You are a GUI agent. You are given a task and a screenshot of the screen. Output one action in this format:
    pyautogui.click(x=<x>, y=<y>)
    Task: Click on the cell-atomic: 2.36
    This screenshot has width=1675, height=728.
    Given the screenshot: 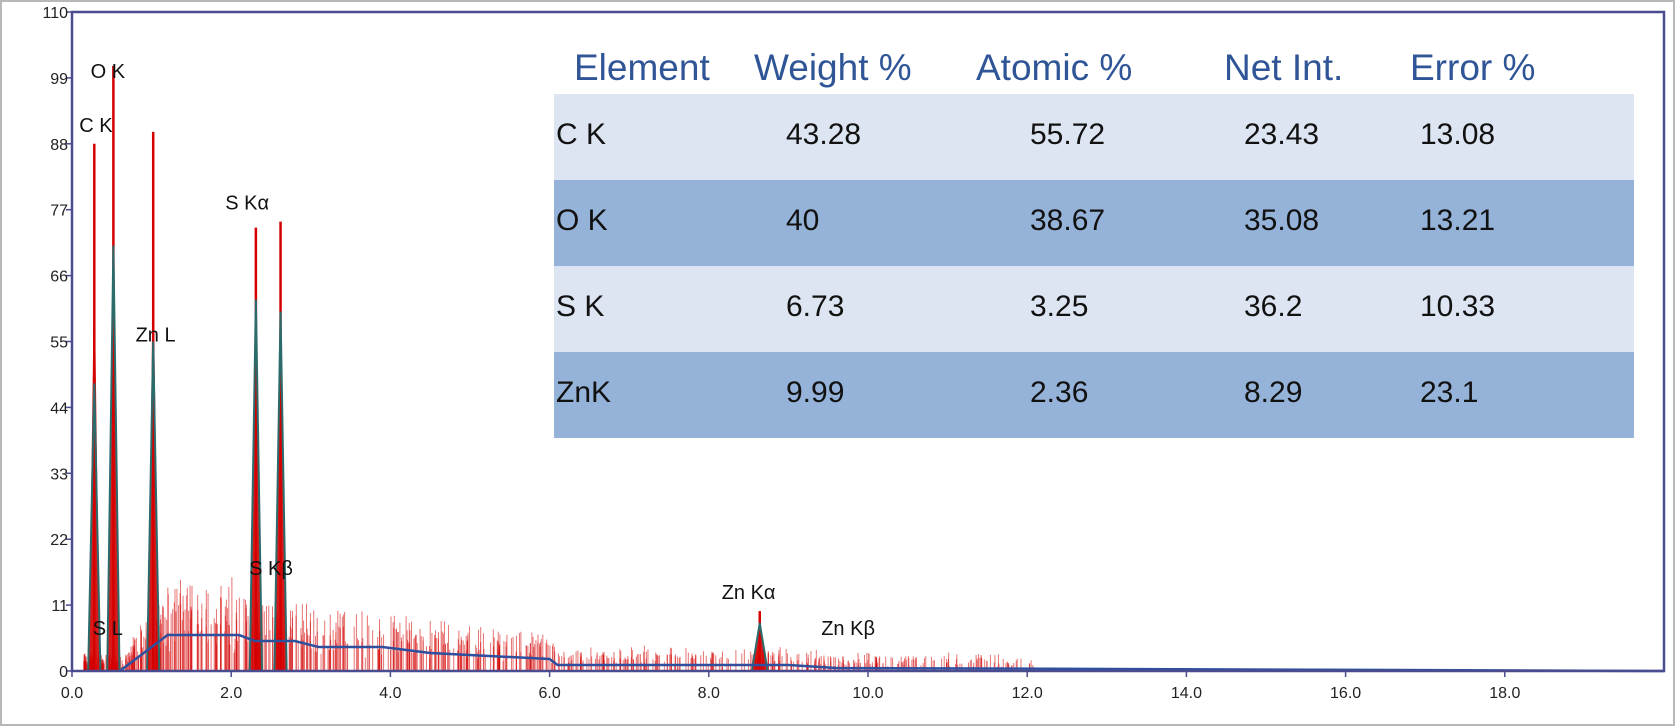 What is the action you would take?
    pyautogui.click(x=1059, y=392)
    